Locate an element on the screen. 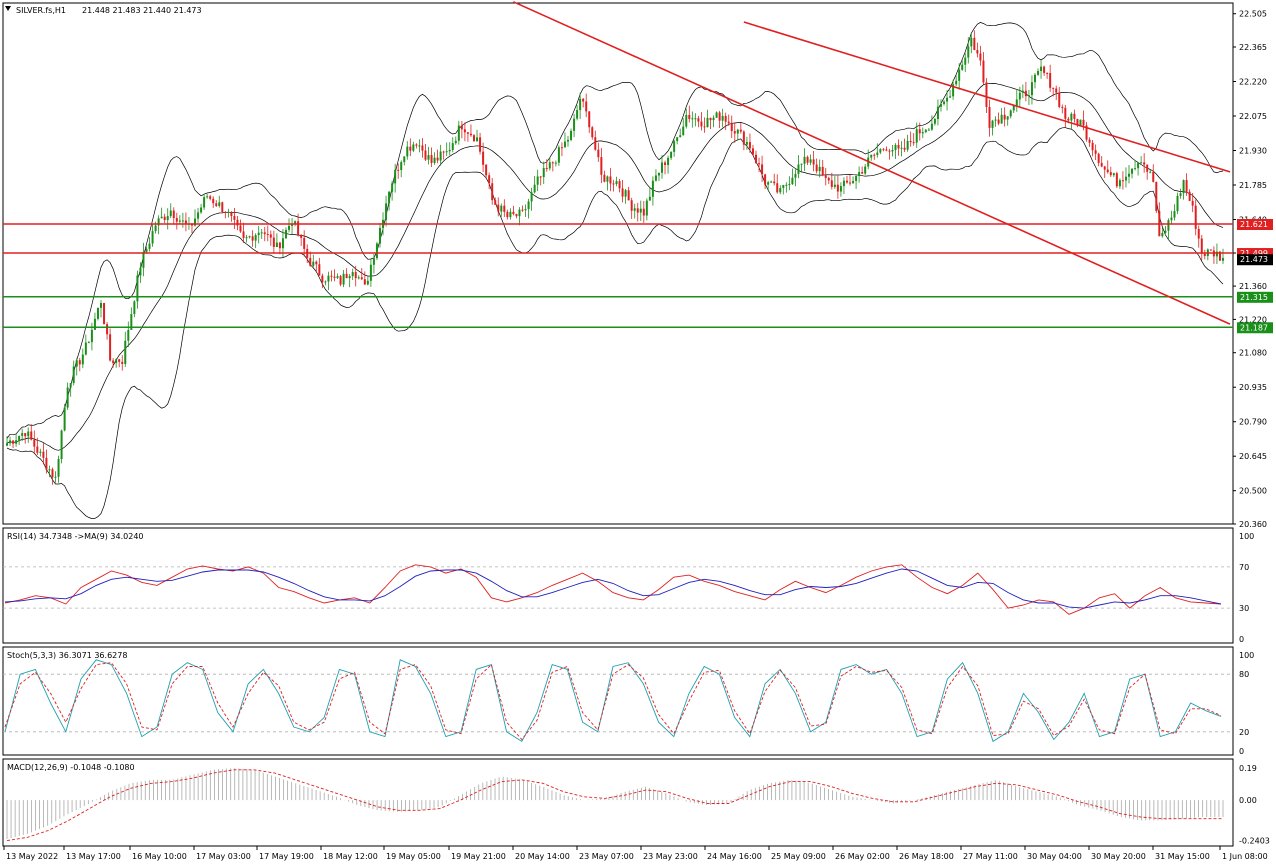 This screenshot has height=867, width=1276. time-tick-label: 27 May 11:00 is located at coordinates (990, 856).